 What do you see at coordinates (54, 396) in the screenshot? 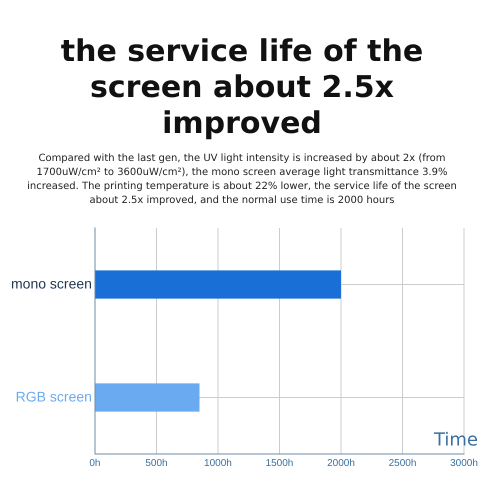
I see `y-tick-label: RGB screen` at bounding box center [54, 396].